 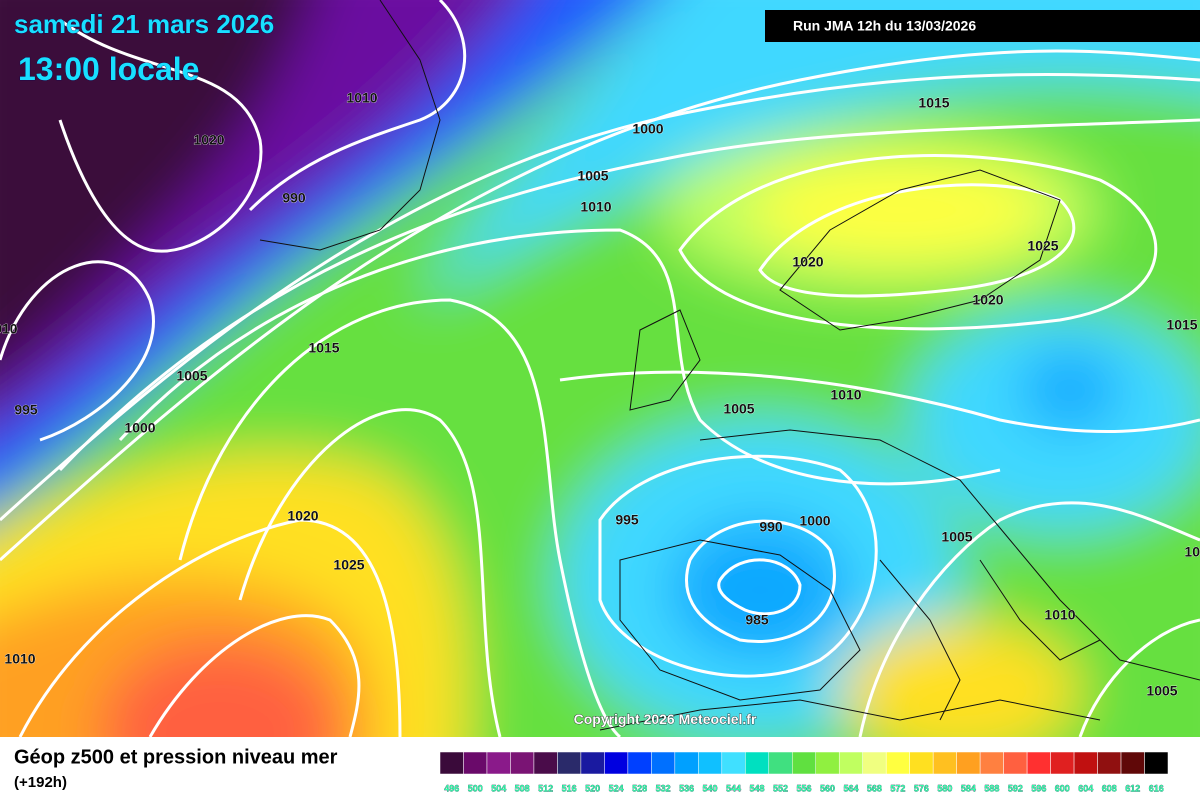 I want to click on scale-label: 524, so click(x=616, y=788).